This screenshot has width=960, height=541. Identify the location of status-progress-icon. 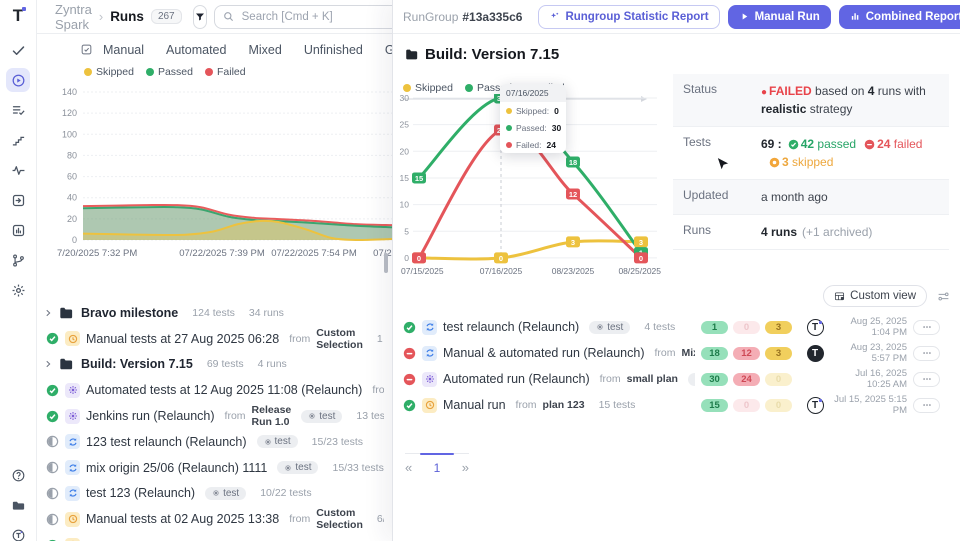
(52, 493).